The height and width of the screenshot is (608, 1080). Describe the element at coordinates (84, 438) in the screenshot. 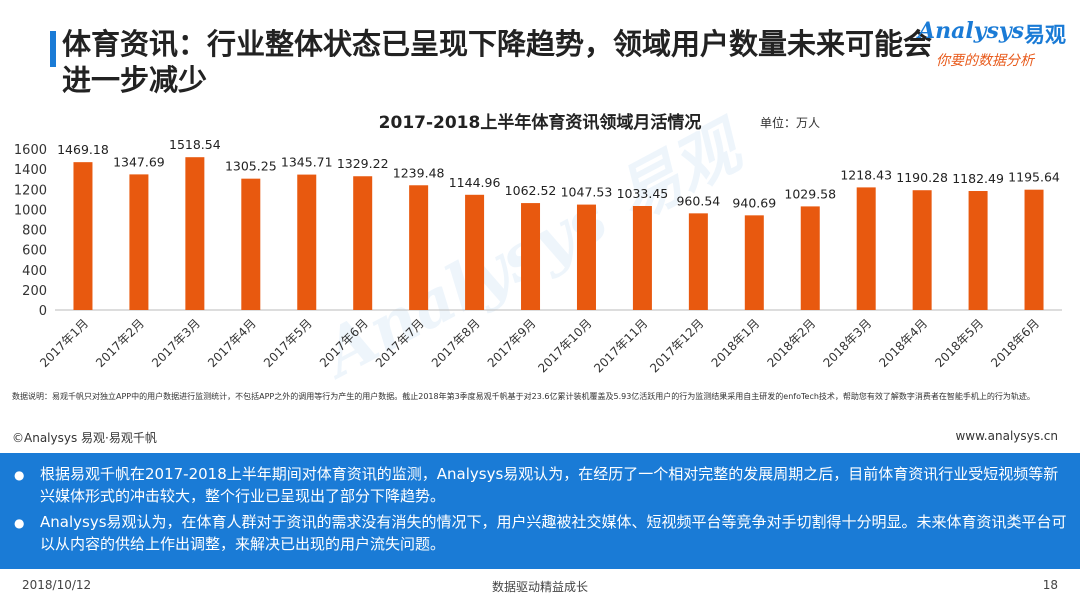

I see `copyright: ©Analysys 易观·易观千帆` at that location.